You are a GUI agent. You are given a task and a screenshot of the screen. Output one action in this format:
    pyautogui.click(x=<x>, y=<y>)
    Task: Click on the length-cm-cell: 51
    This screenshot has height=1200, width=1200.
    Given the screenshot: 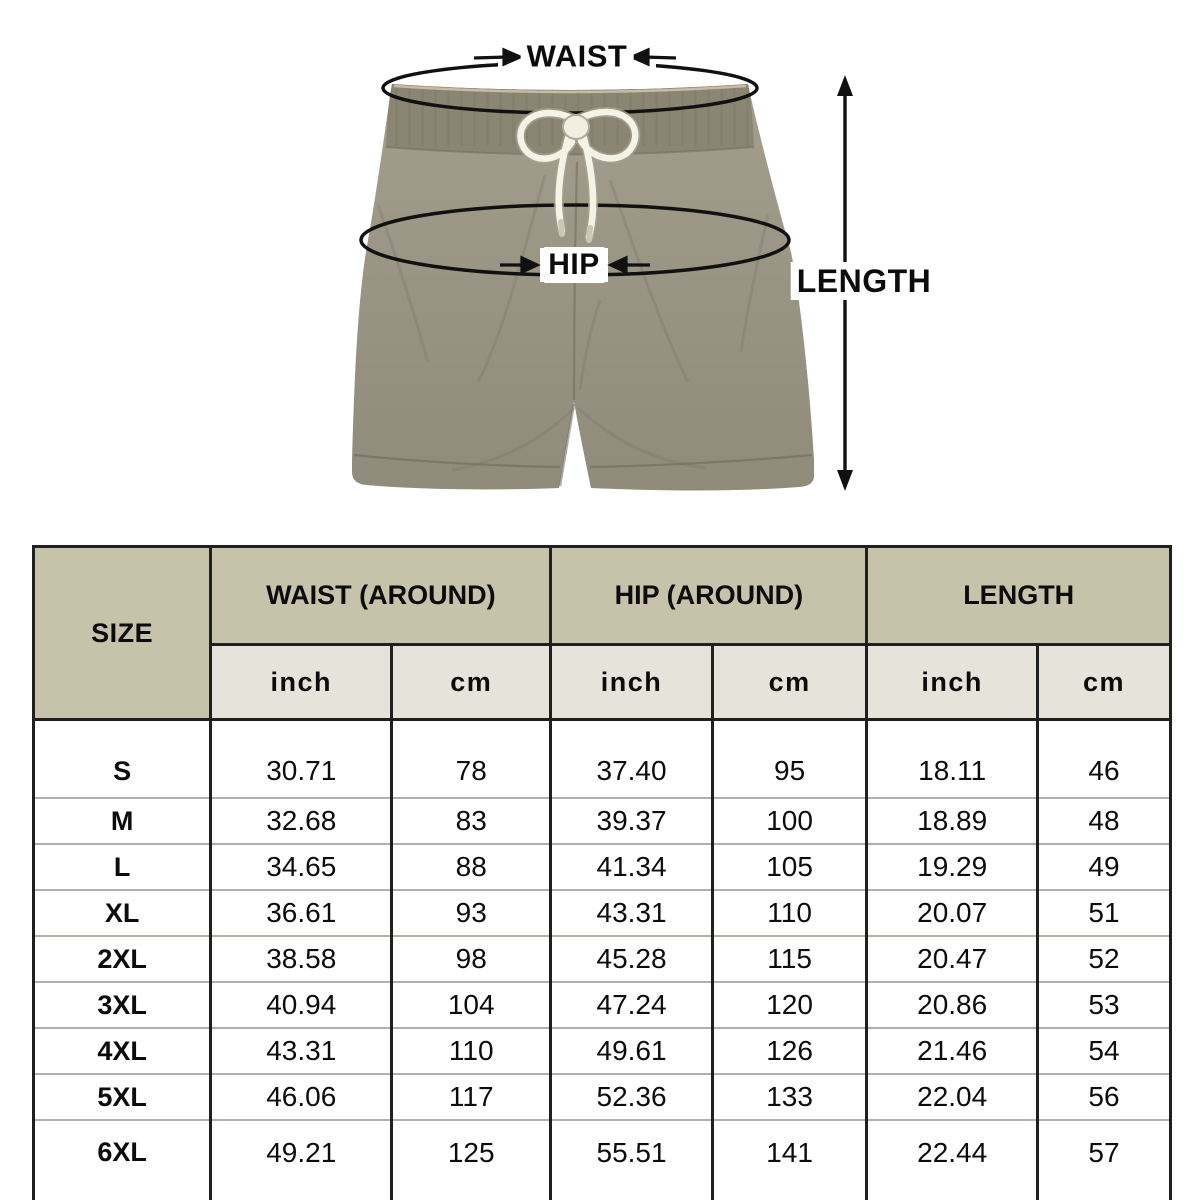 What is the action you would take?
    pyautogui.click(x=1104, y=912)
    